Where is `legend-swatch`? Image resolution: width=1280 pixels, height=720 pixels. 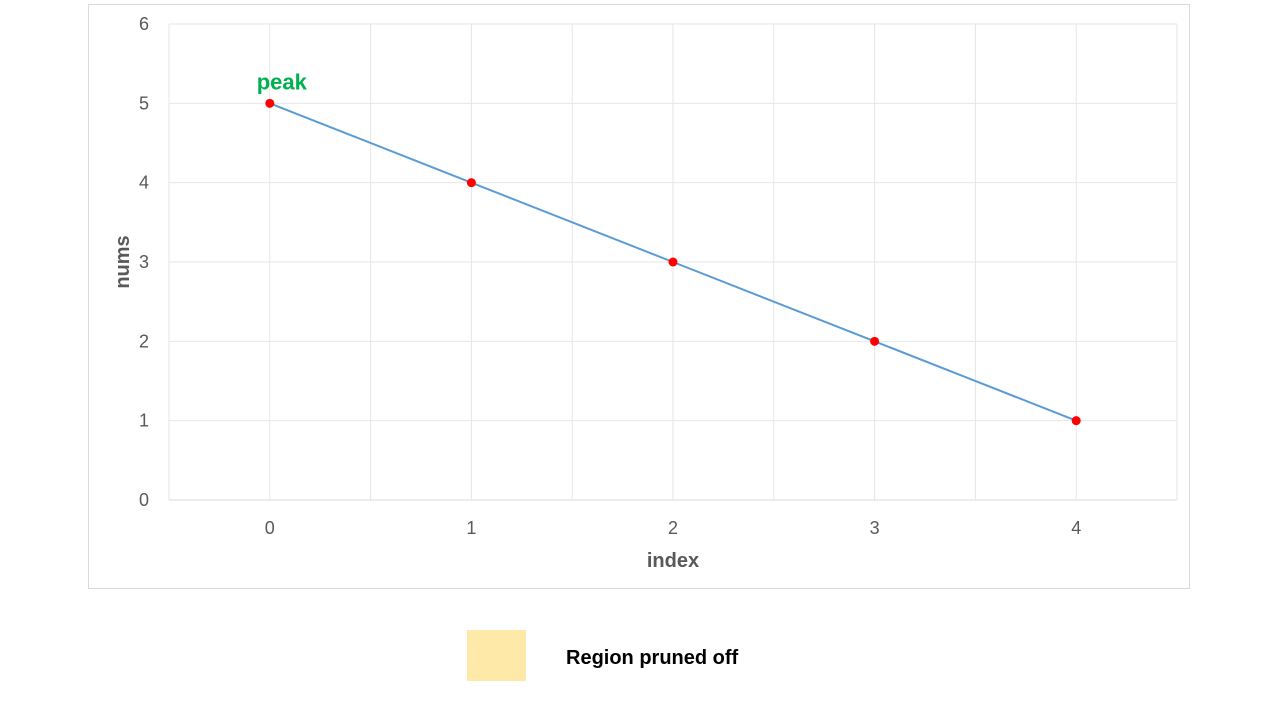
legend-swatch is located at coordinates (496, 655).